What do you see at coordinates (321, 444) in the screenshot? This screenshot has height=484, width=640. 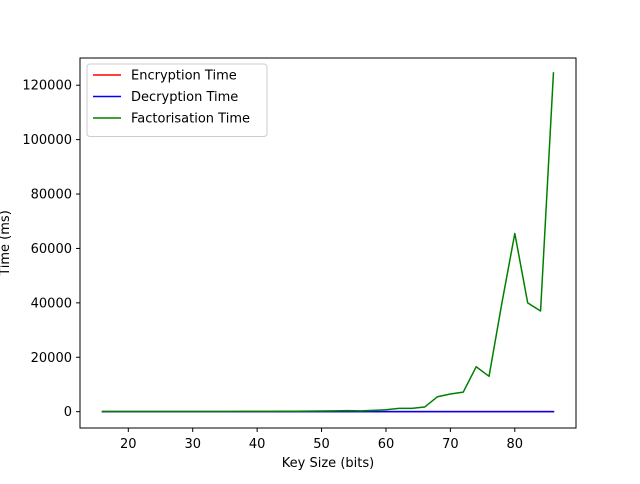 I see `x-tick-label-3: 50` at bounding box center [321, 444].